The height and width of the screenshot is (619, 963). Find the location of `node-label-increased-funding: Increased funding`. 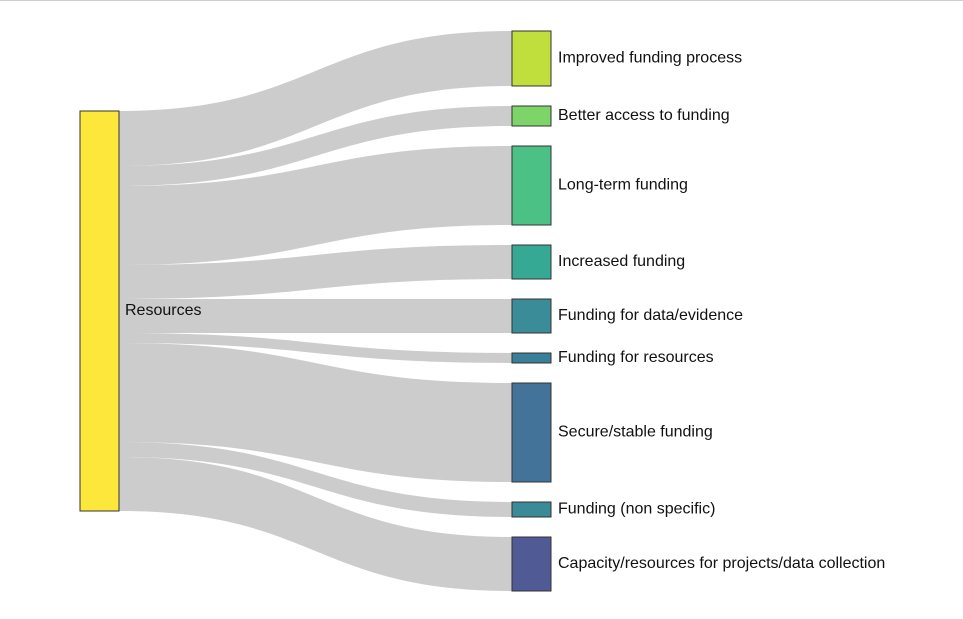

node-label-increased-funding: Increased funding is located at coordinates (621, 261).